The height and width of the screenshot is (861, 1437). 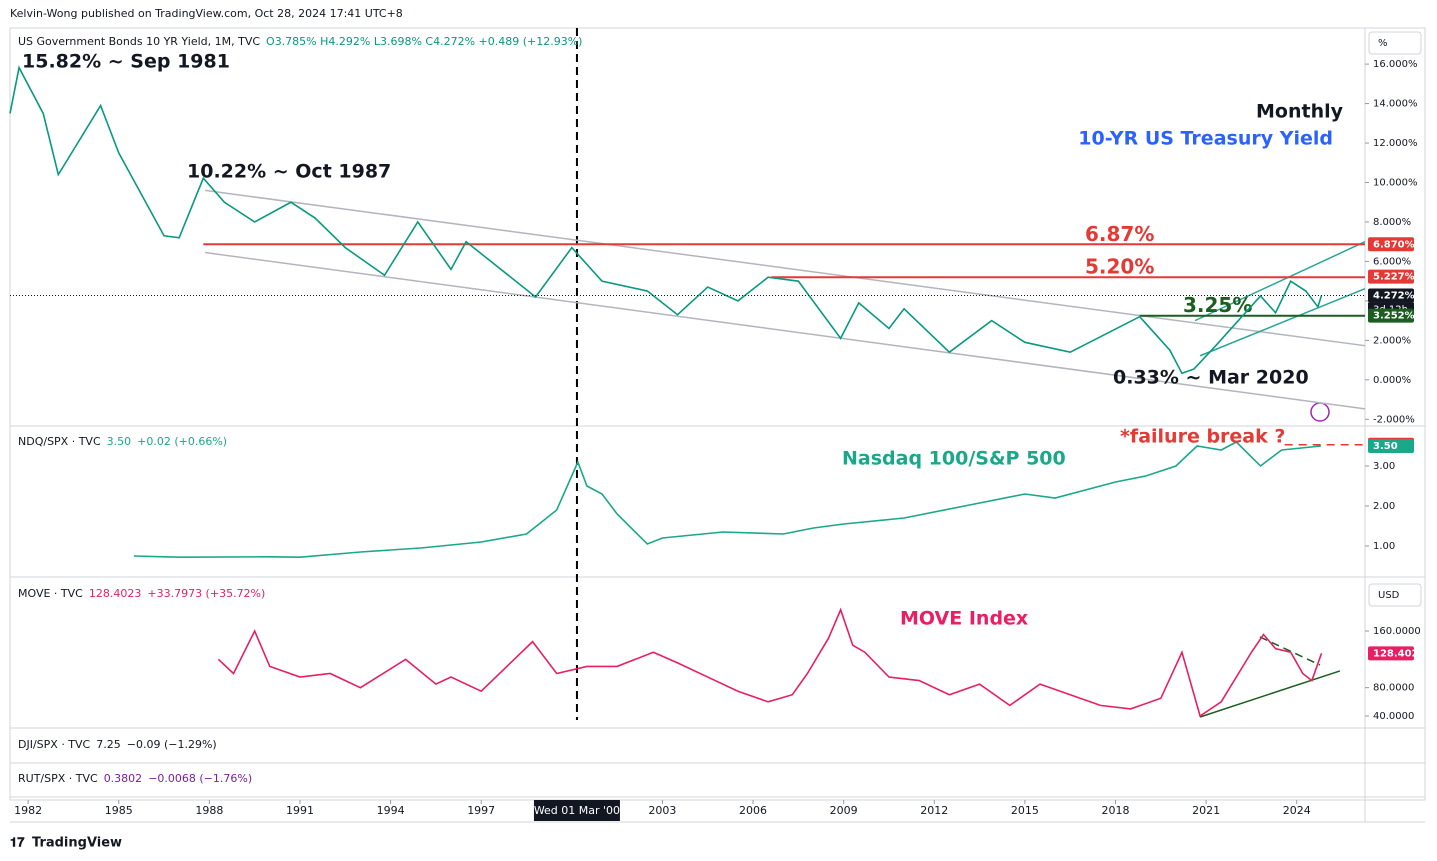 I want to click on price-label: 5.227%, so click(x=1394, y=277).